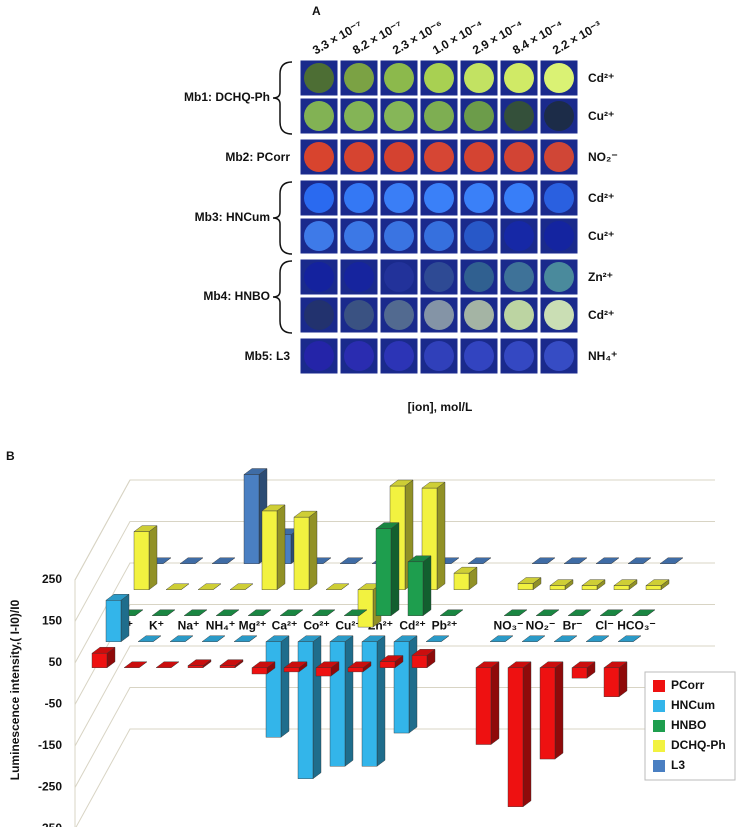 The height and width of the screenshot is (827, 737). What do you see at coordinates (220, 625) in the screenshot?
I see `x-tick-label: NH₄⁺` at bounding box center [220, 625].